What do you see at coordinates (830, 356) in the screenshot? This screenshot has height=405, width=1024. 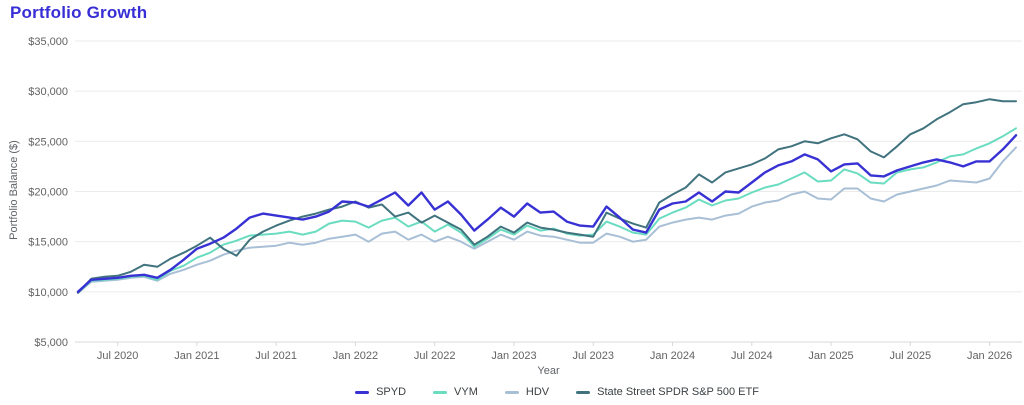 I see `x-tick-label: Jan 2025` at bounding box center [830, 356].